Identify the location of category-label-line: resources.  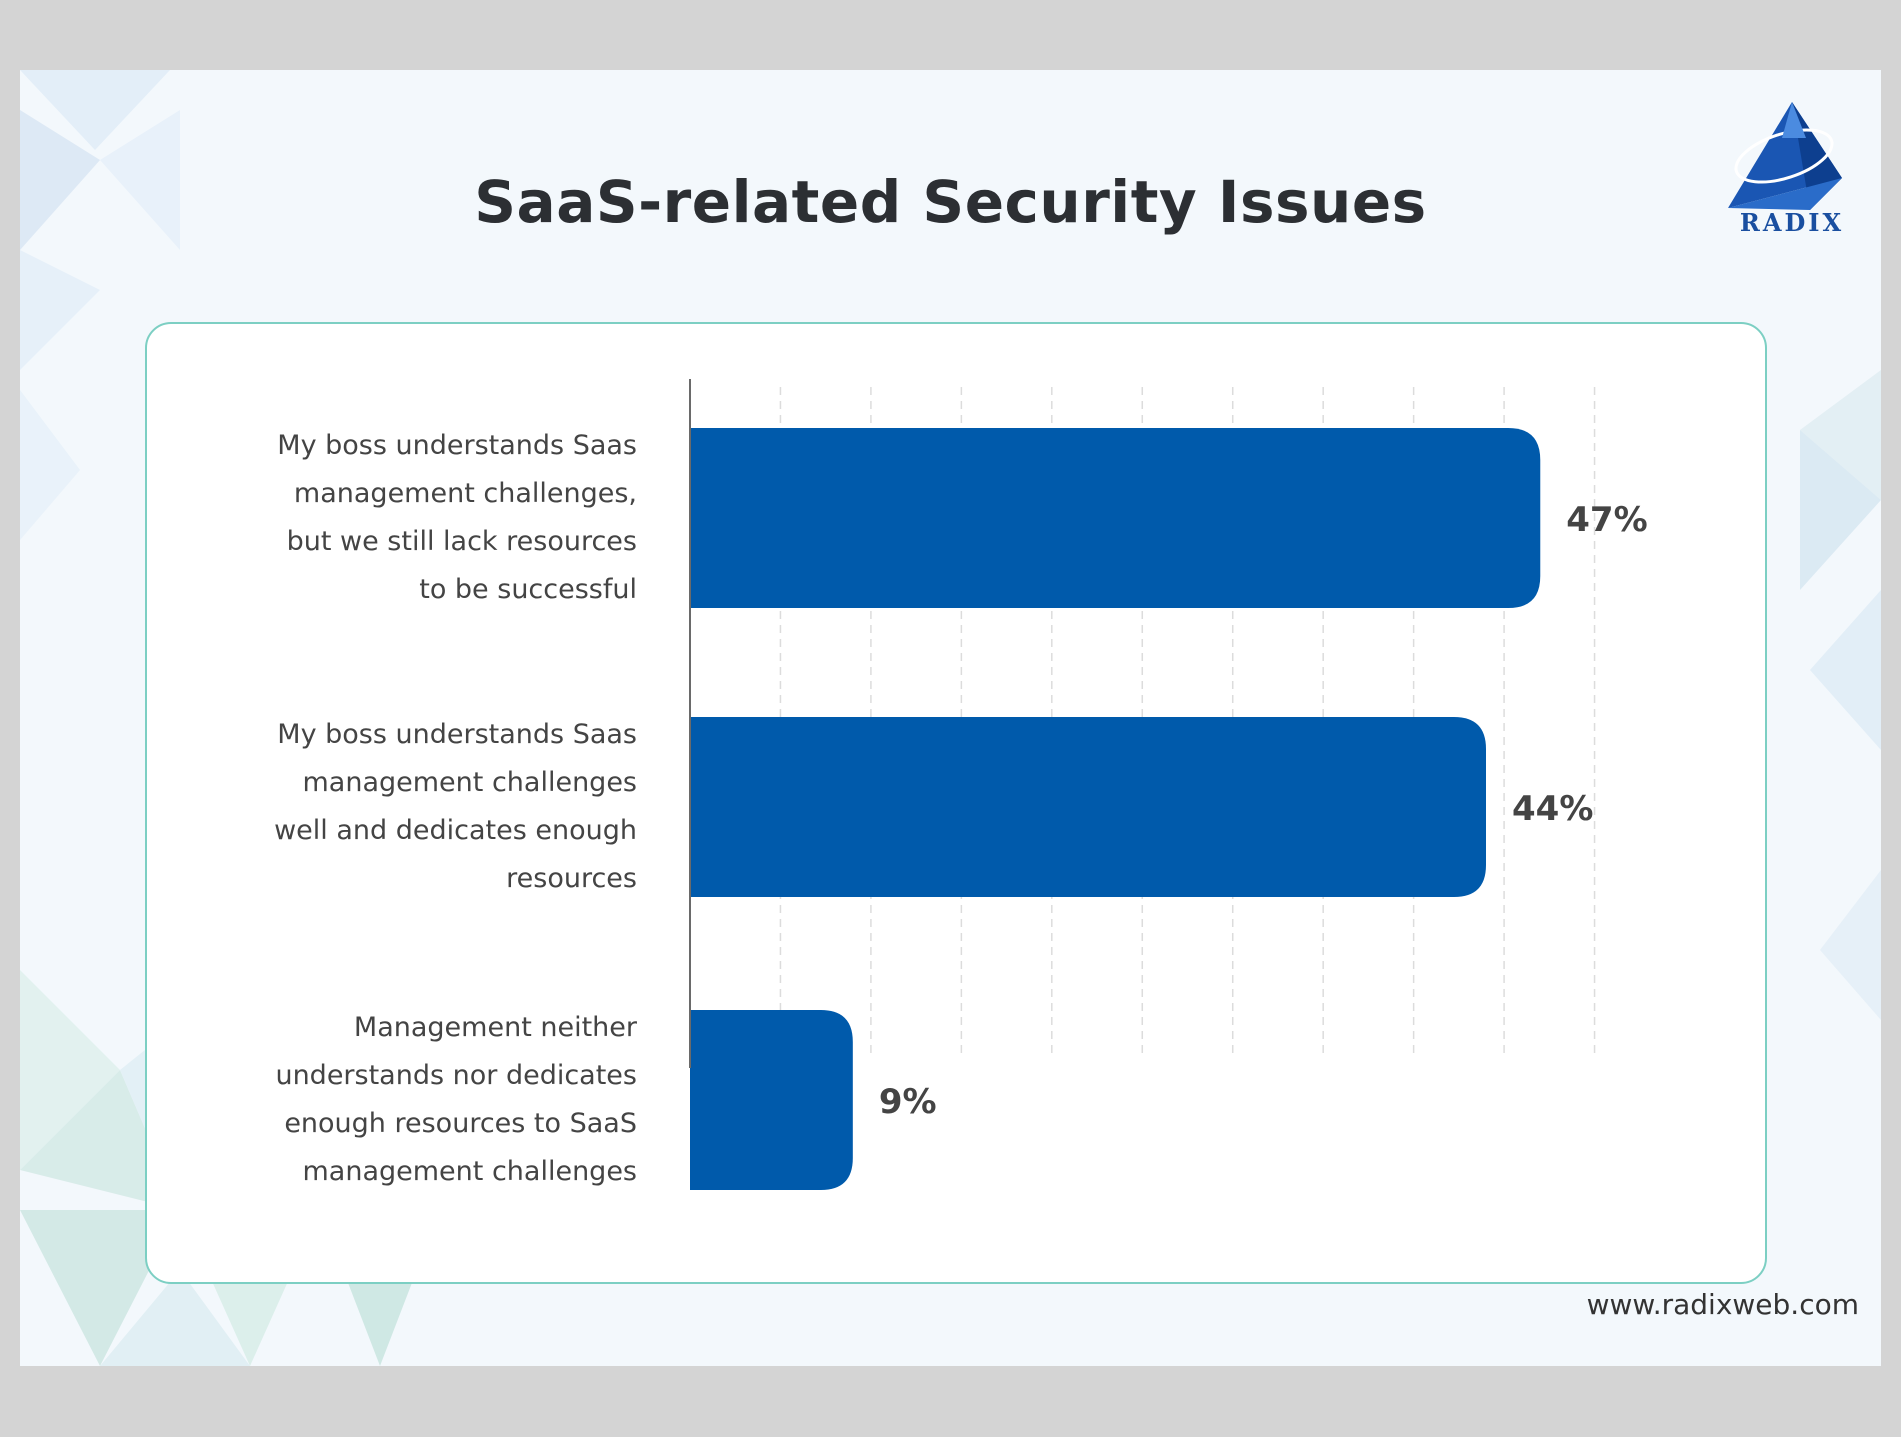
(571, 878).